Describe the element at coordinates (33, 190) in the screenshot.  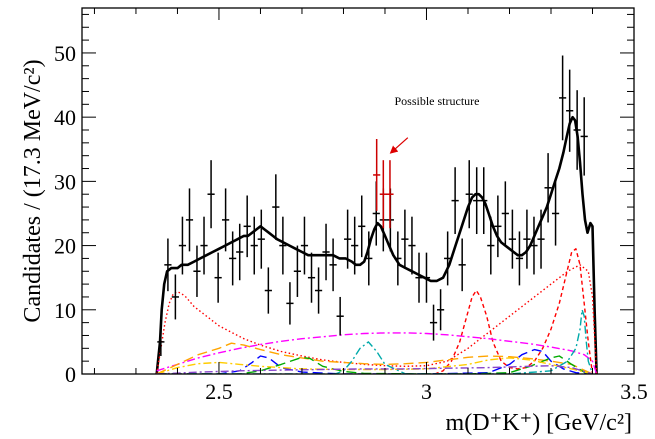
I see `y-axis-title: Candidates / (17.3 MeV/c²)` at that location.